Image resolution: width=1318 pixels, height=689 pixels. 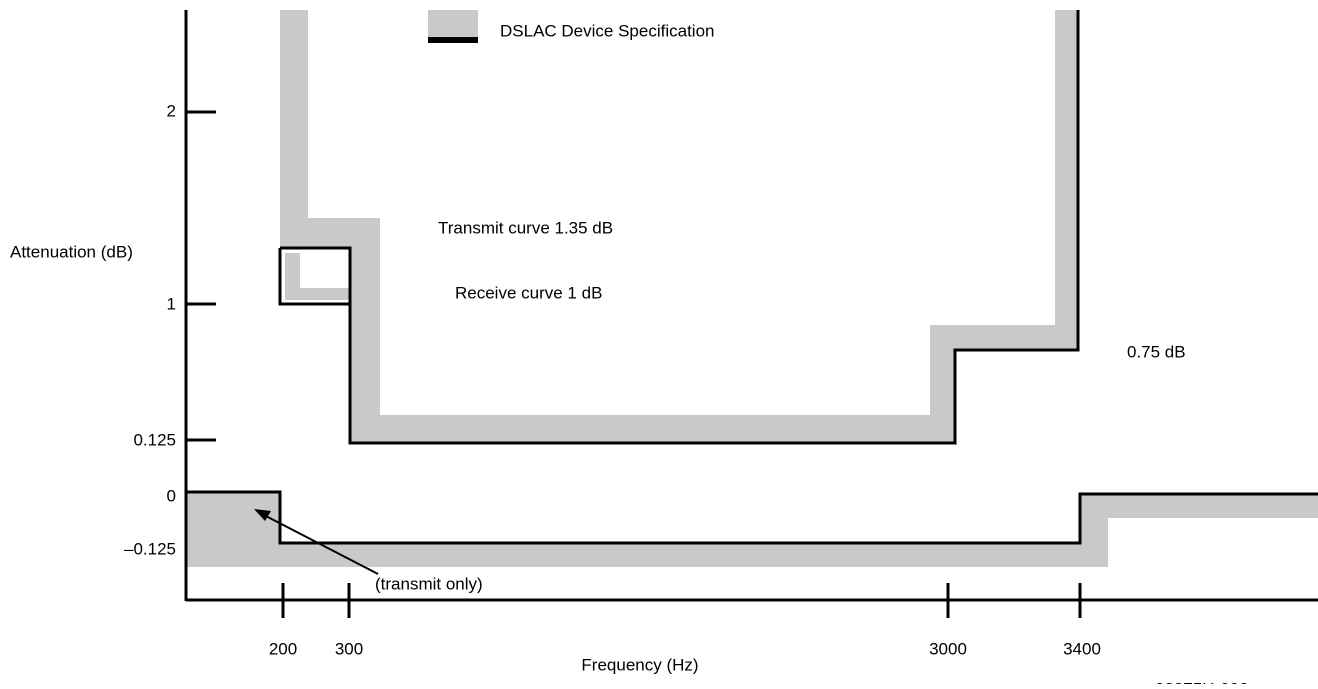 I want to click on receive-spec-line, so click(x=314, y=277).